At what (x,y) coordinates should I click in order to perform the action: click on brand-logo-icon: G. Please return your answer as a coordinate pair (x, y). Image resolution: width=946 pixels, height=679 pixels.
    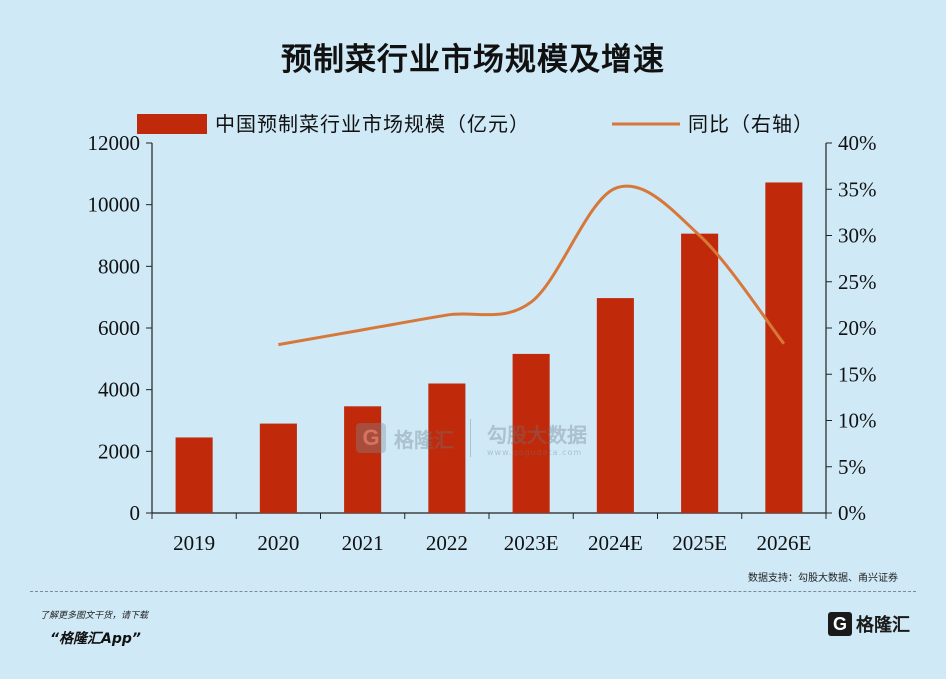
    Looking at the image, I should click on (840, 624).